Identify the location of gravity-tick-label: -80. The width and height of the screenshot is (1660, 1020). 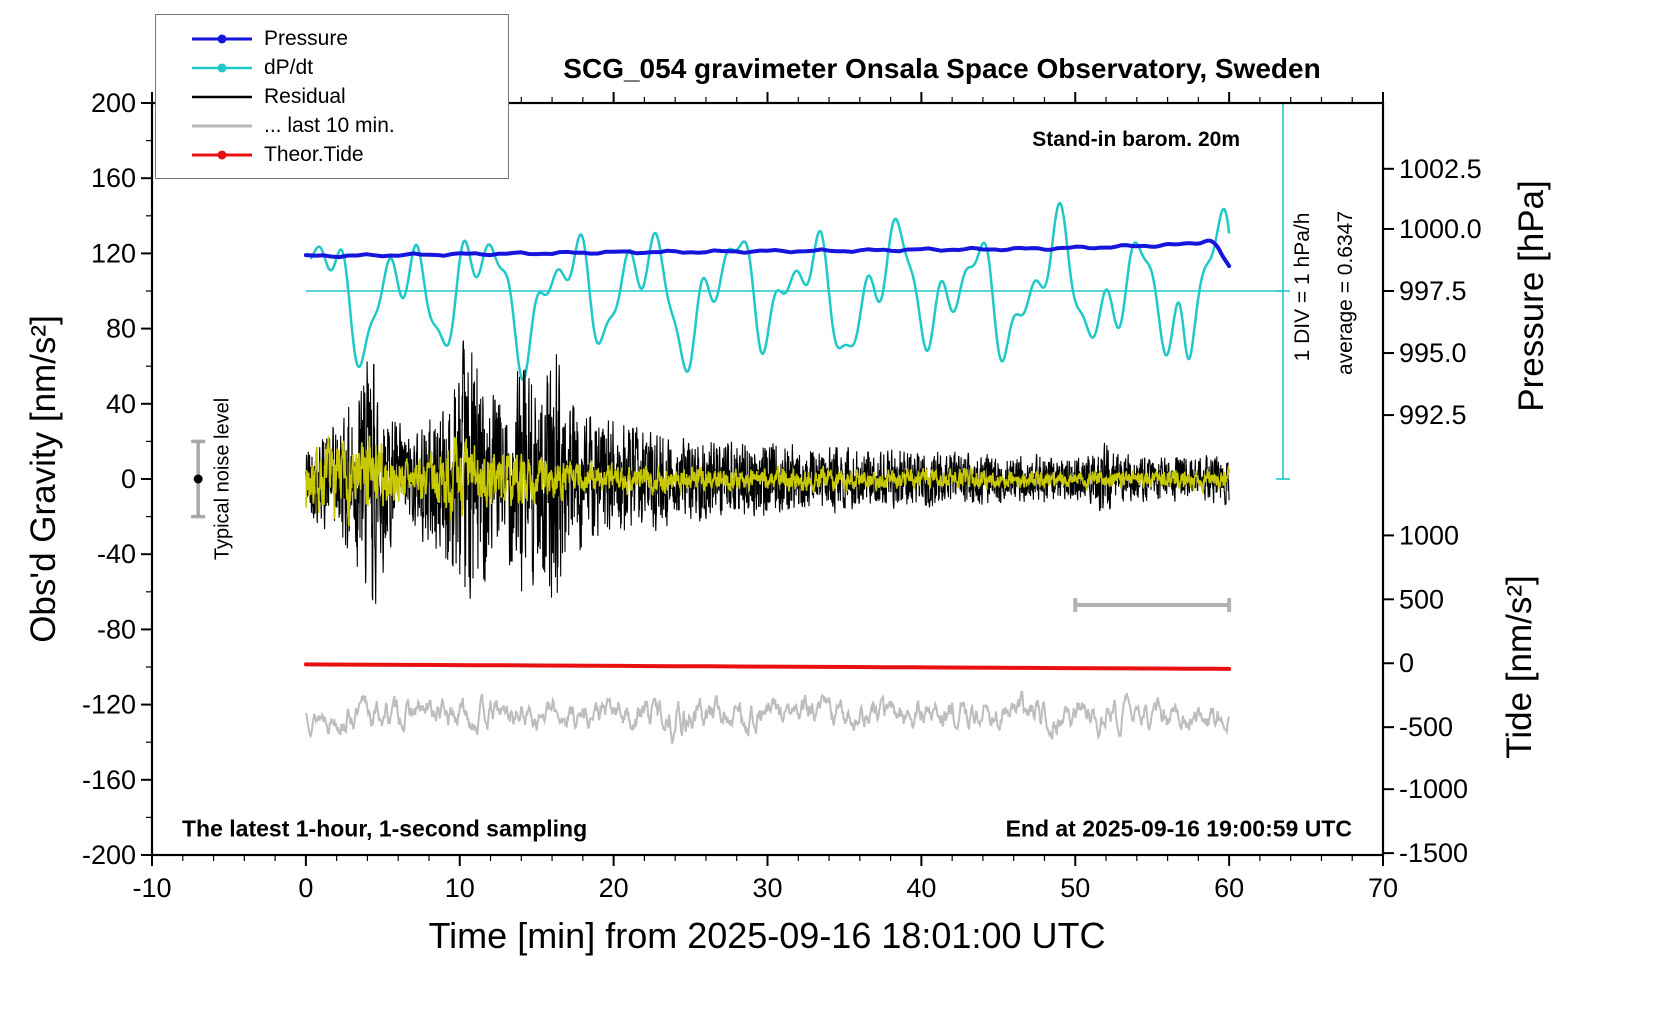
(116, 629).